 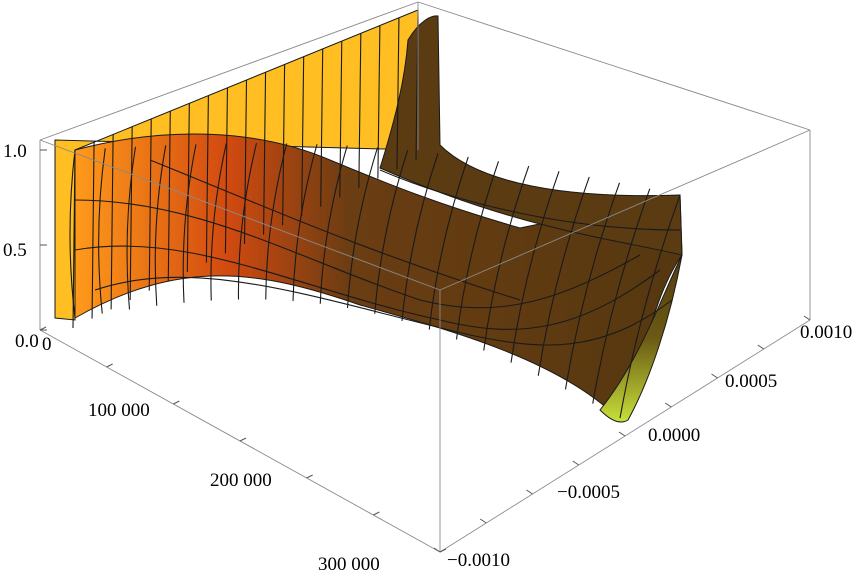 What do you see at coordinates (47, 344) in the screenshot?
I see `x-tick-label: 0` at bounding box center [47, 344].